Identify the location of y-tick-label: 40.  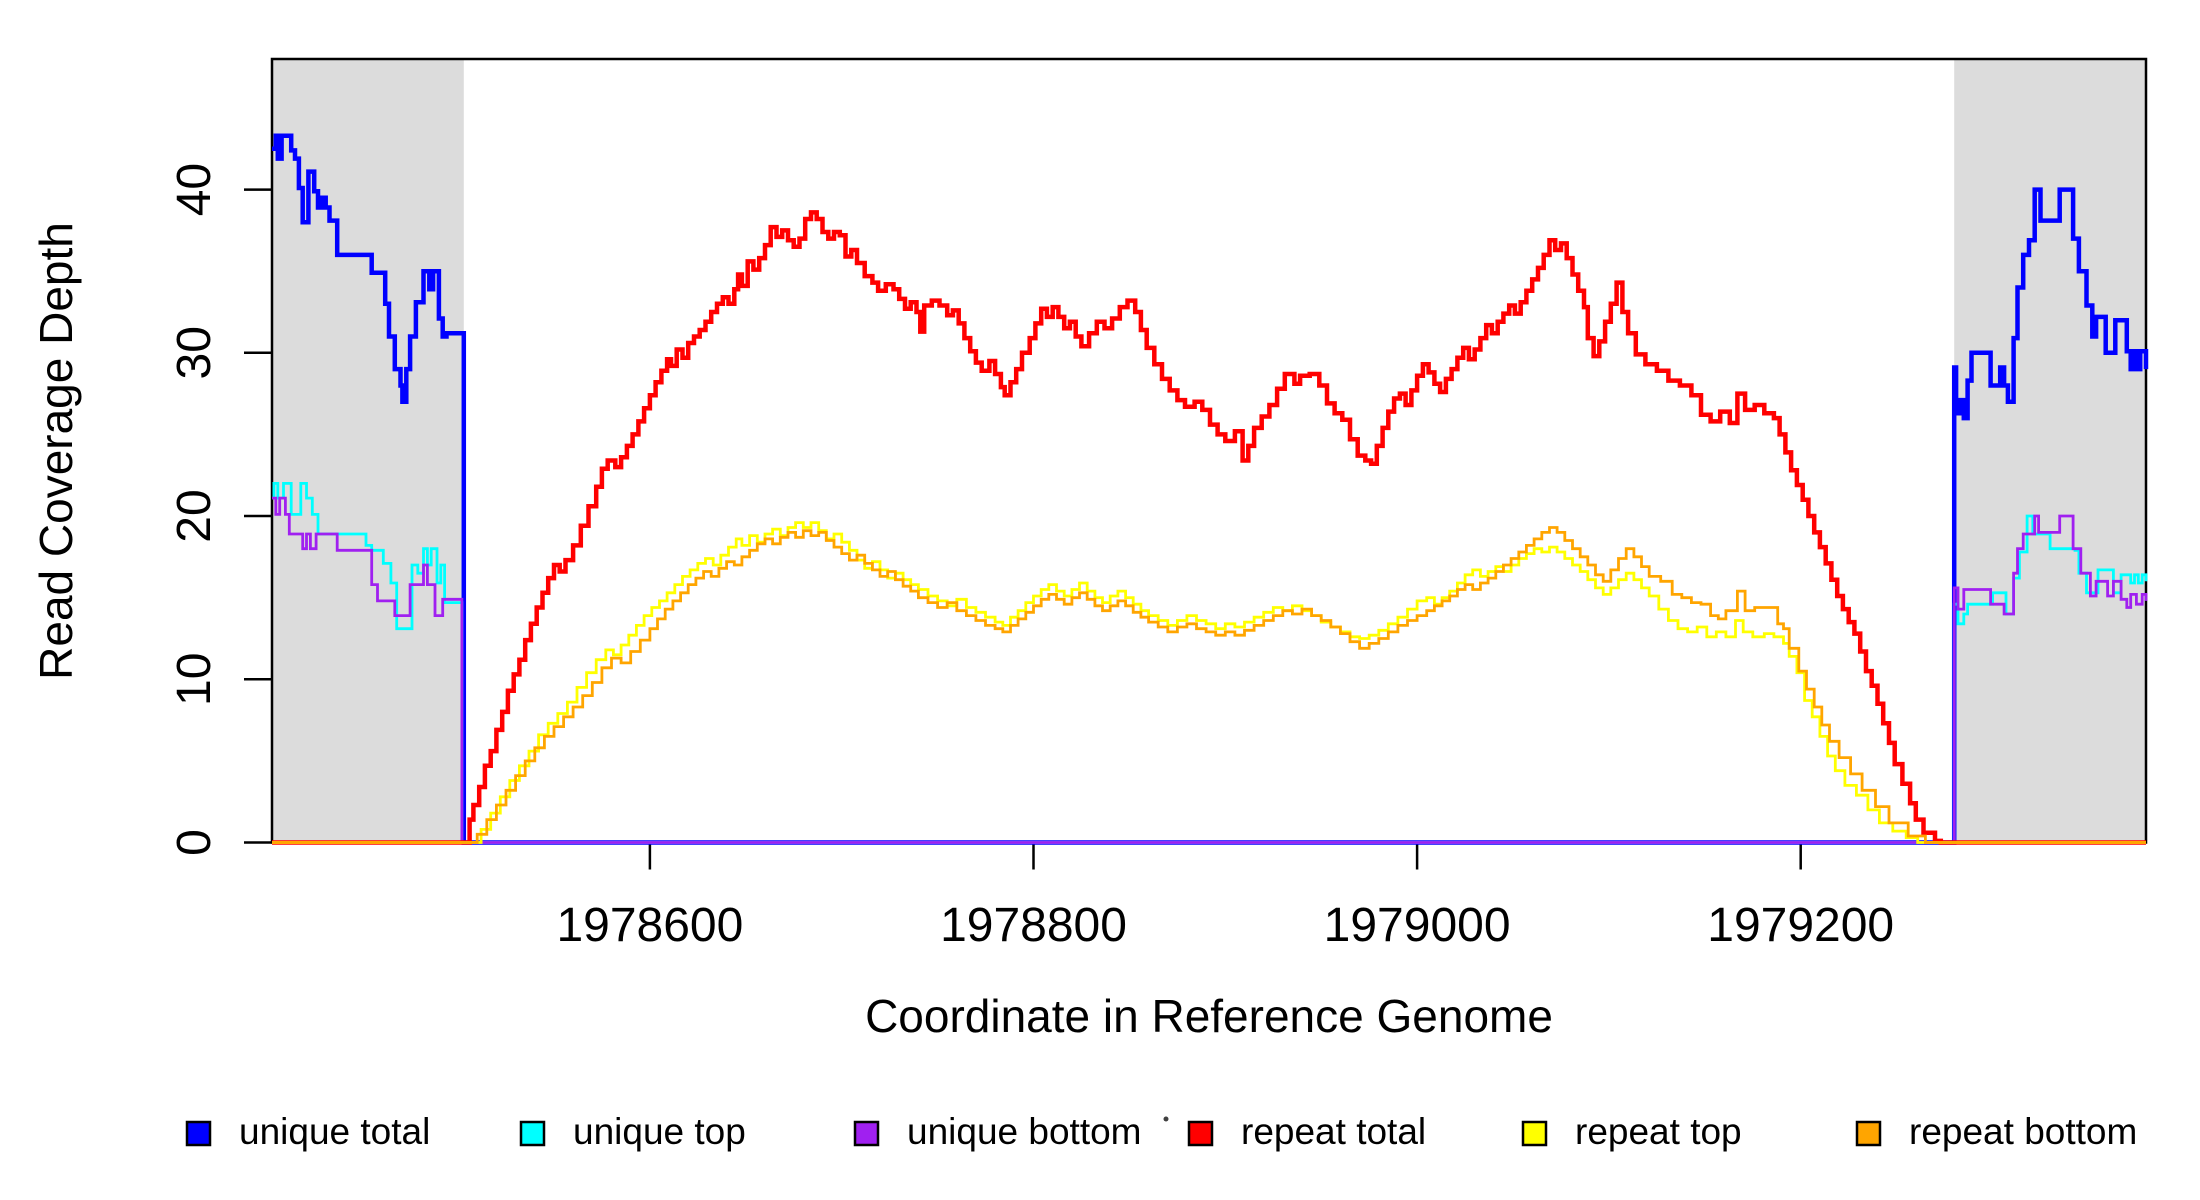
(194, 189).